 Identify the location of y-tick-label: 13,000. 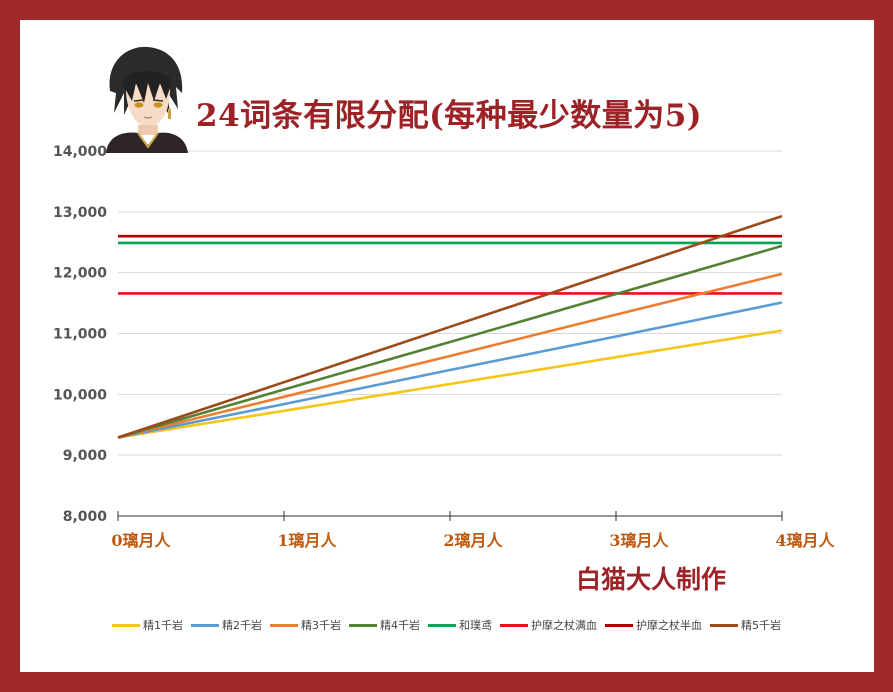
(80, 213).